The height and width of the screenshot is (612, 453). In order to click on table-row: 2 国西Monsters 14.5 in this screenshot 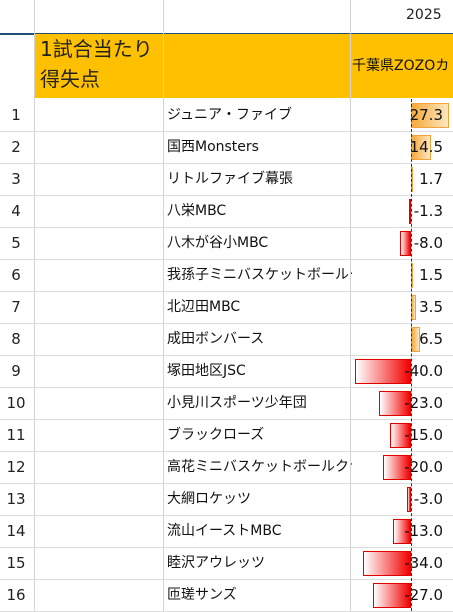, I will do `click(226, 147)`.